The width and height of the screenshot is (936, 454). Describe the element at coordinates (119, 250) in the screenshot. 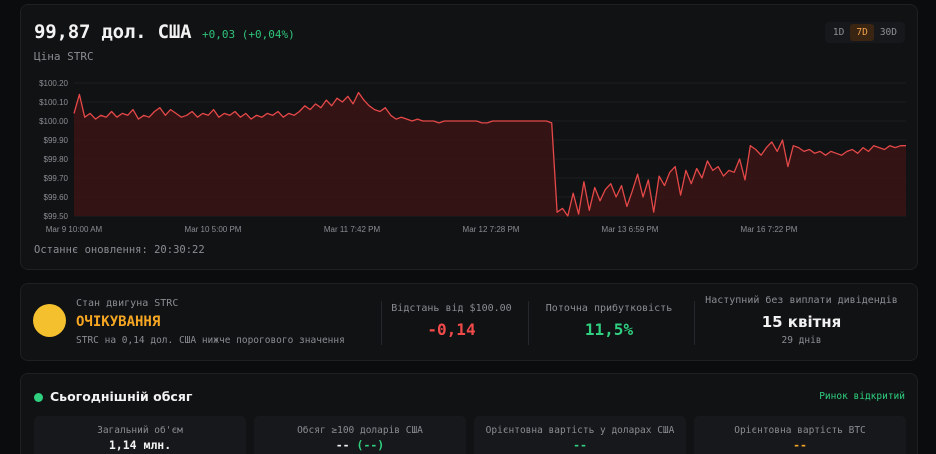

I see `last-update: Останнє оновлення: 20:30:22` at that location.